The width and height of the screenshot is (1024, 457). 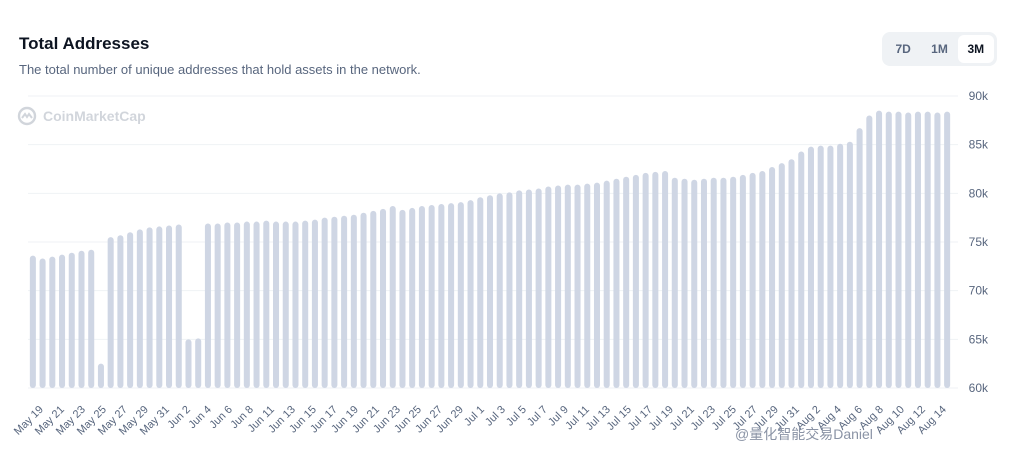 What do you see at coordinates (975, 49) in the screenshot?
I see `range-3m-button: 3M` at bounding box center [975, 49].